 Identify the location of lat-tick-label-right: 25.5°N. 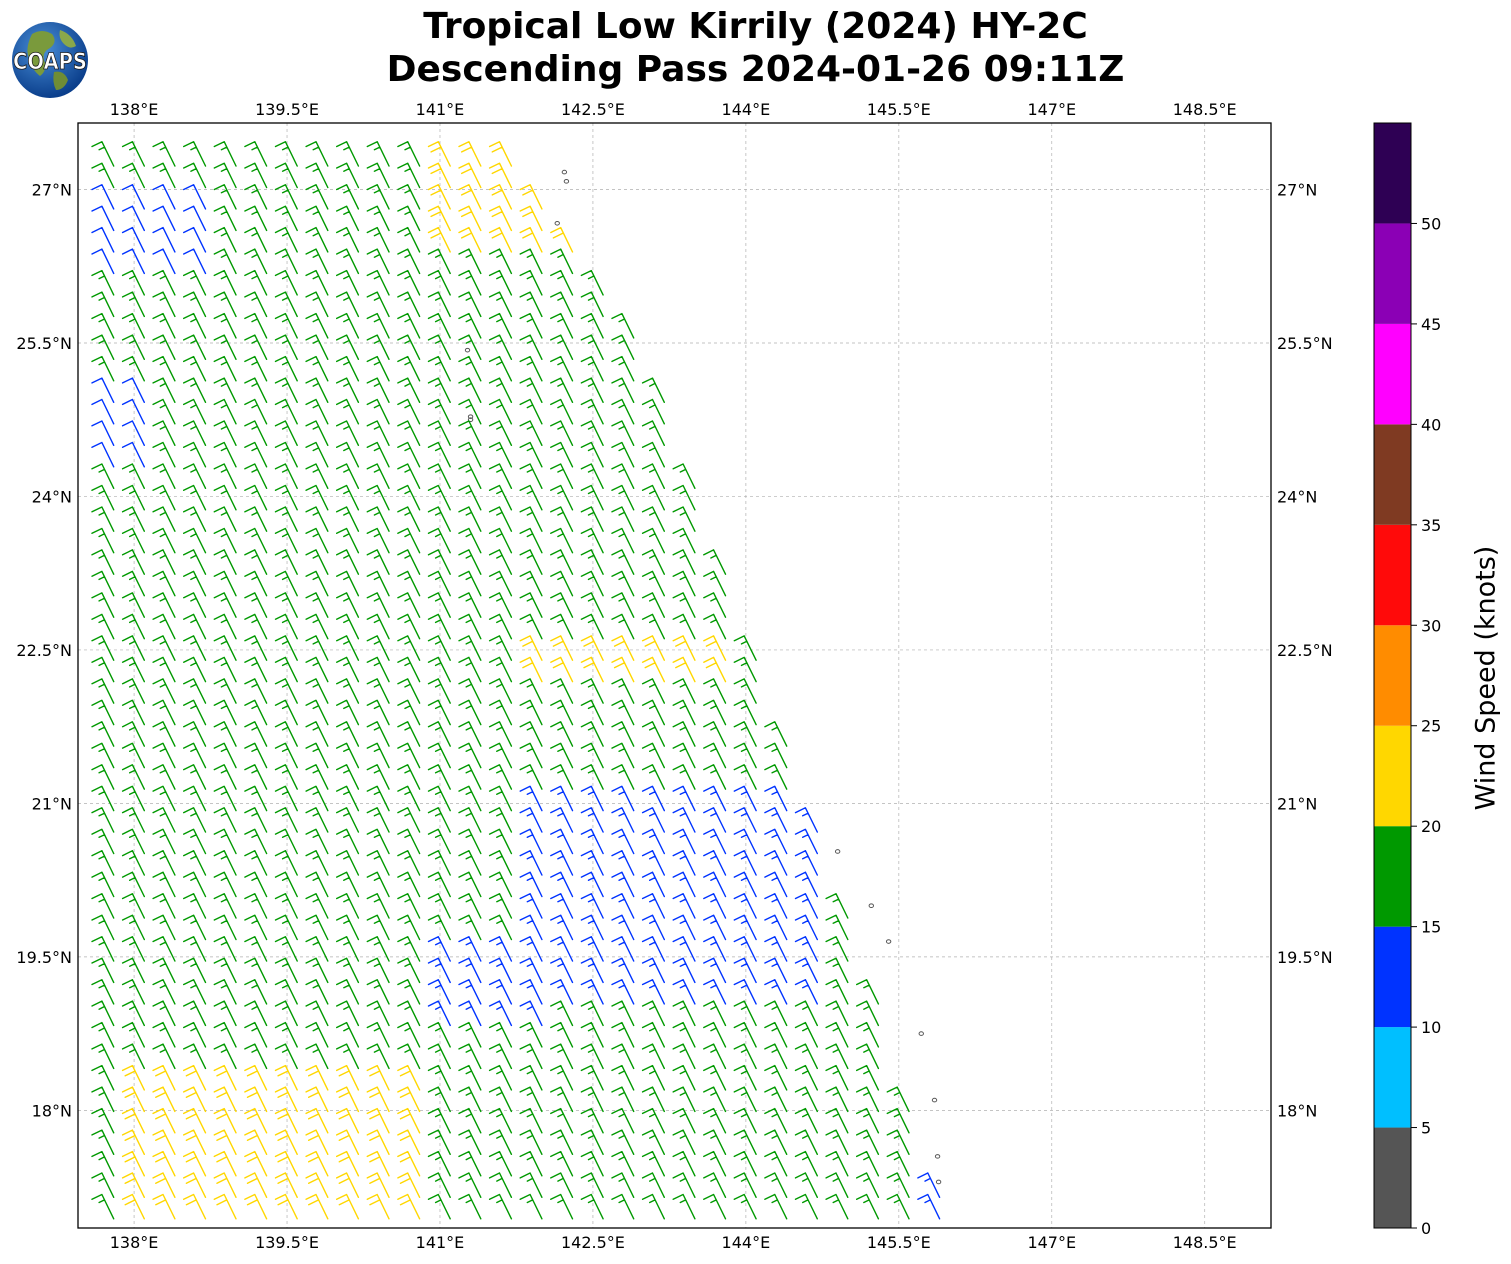
(1305, 343).